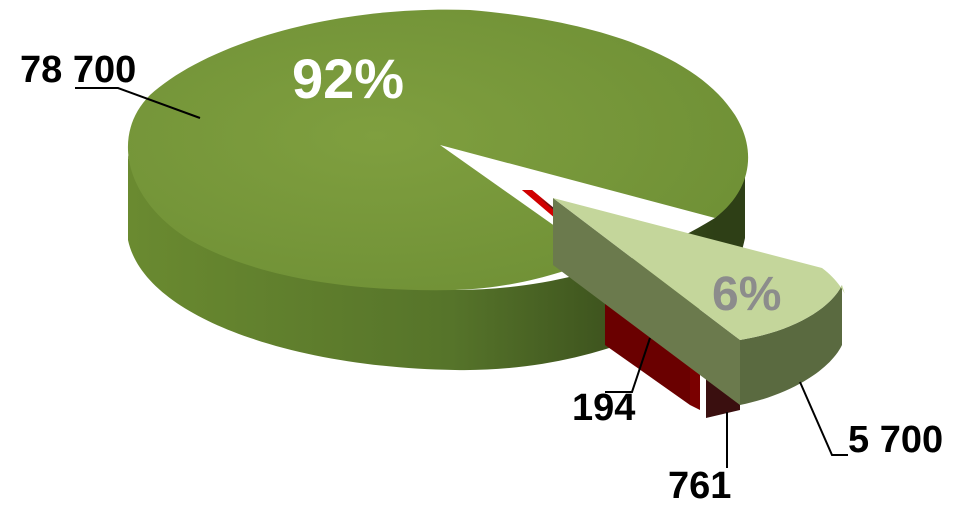 The image size is (965, 507). I want to click on slice-5700-top, so click(699, 269).